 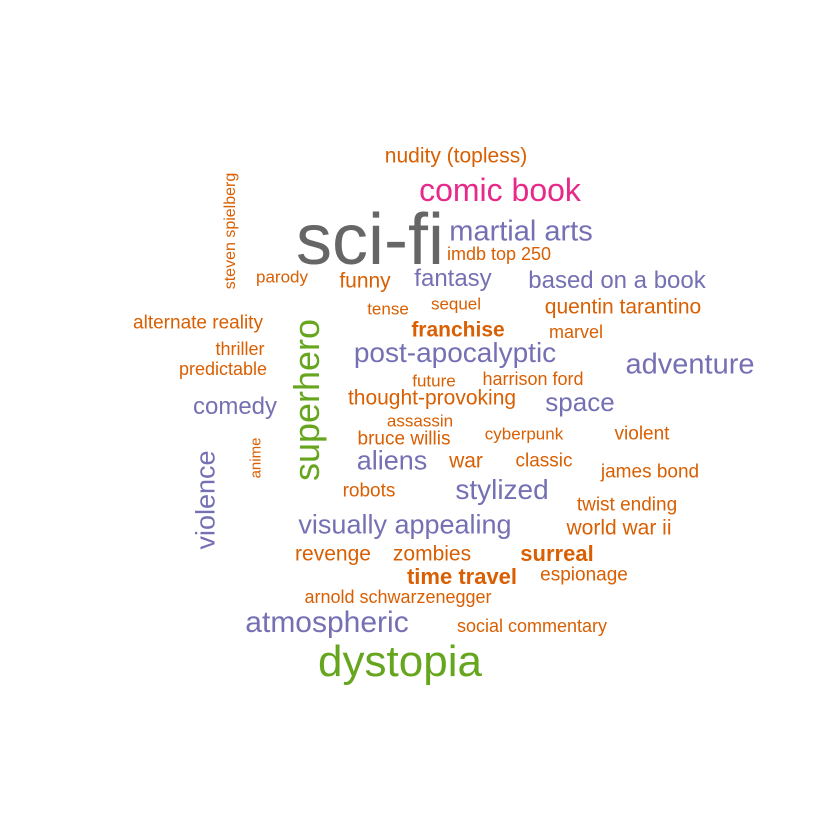 What do you see at coordinates (369, 491) in the screenshot?
I see `word-robots: robots` at bounding box center [369, 491].